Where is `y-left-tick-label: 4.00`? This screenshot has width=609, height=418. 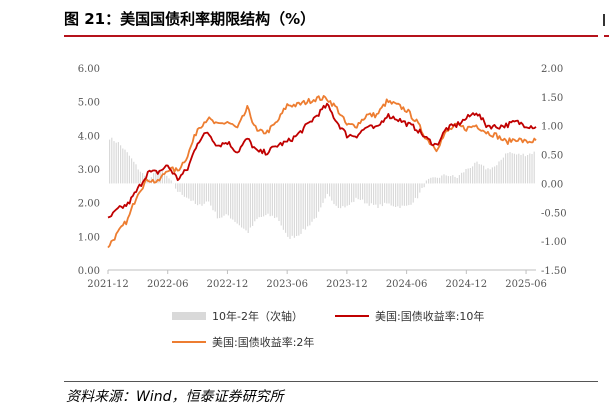
y-left-tick-label: 4.00 is located at coordinates (89, 136).